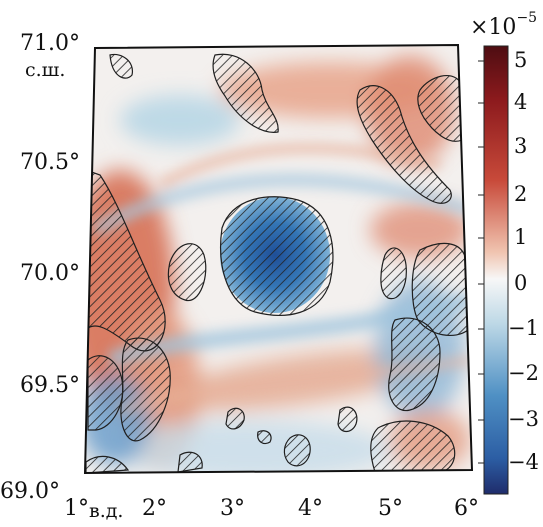 This screenshot has width=543, height=527. What do you see at coordinates (521, 146) in the screenshot?
I see `colorbar-tick-3: 3` at bounding box center [521, 146].